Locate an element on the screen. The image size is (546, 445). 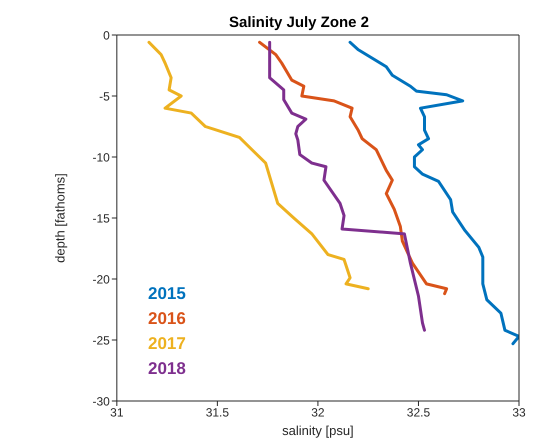
x-tick-label: 32 is located at coordinates (318, 413).